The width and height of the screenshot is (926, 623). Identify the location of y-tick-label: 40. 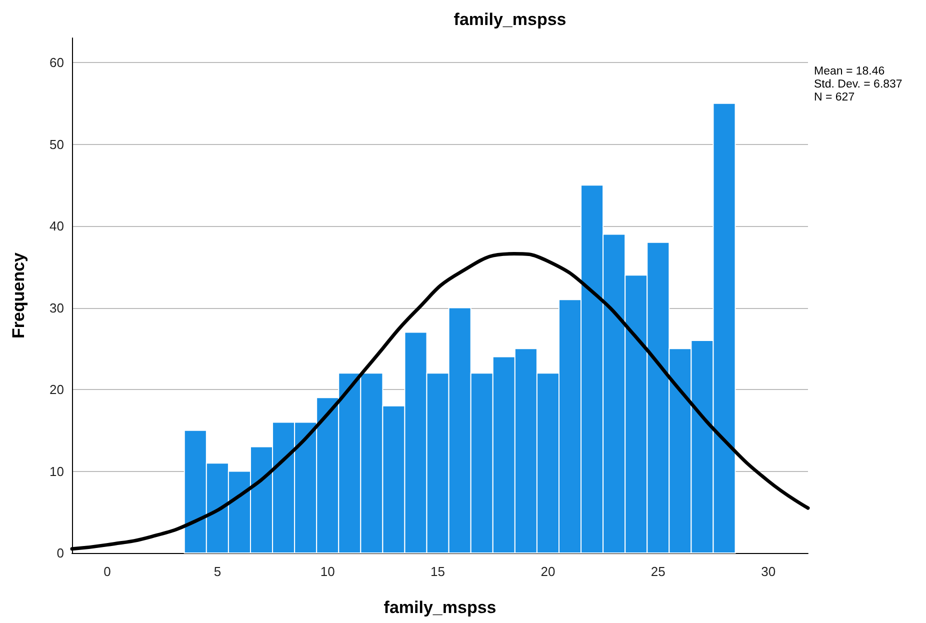
(57, 226).